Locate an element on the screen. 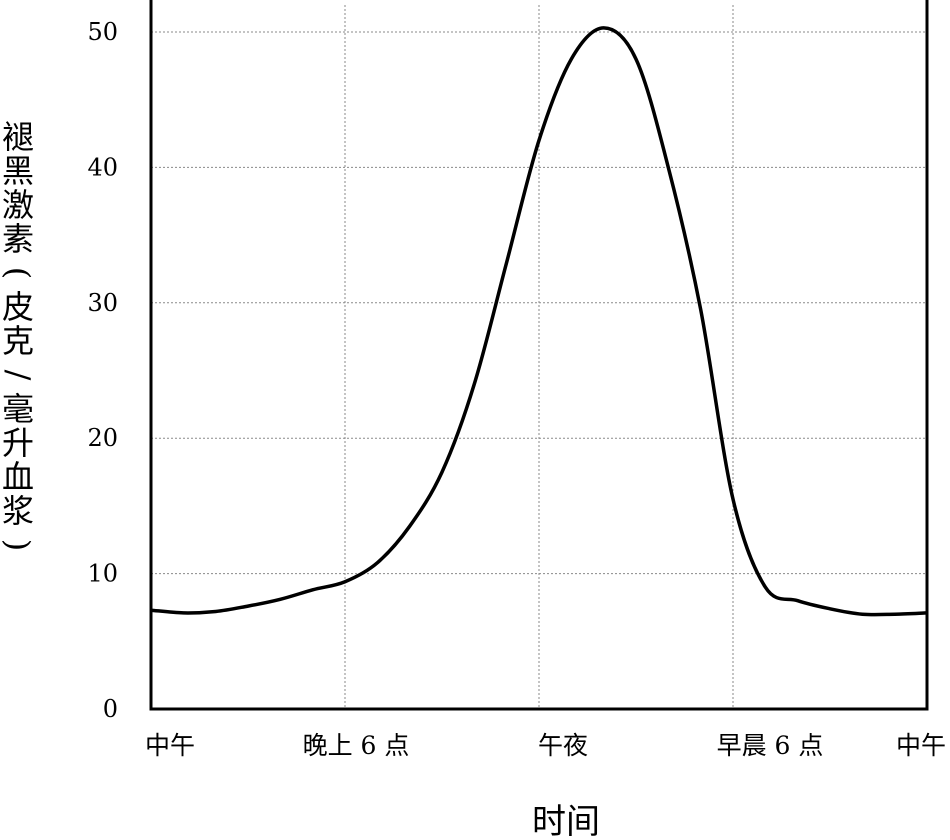  y-tick-label: 40 is located at coordinates (102, 167).